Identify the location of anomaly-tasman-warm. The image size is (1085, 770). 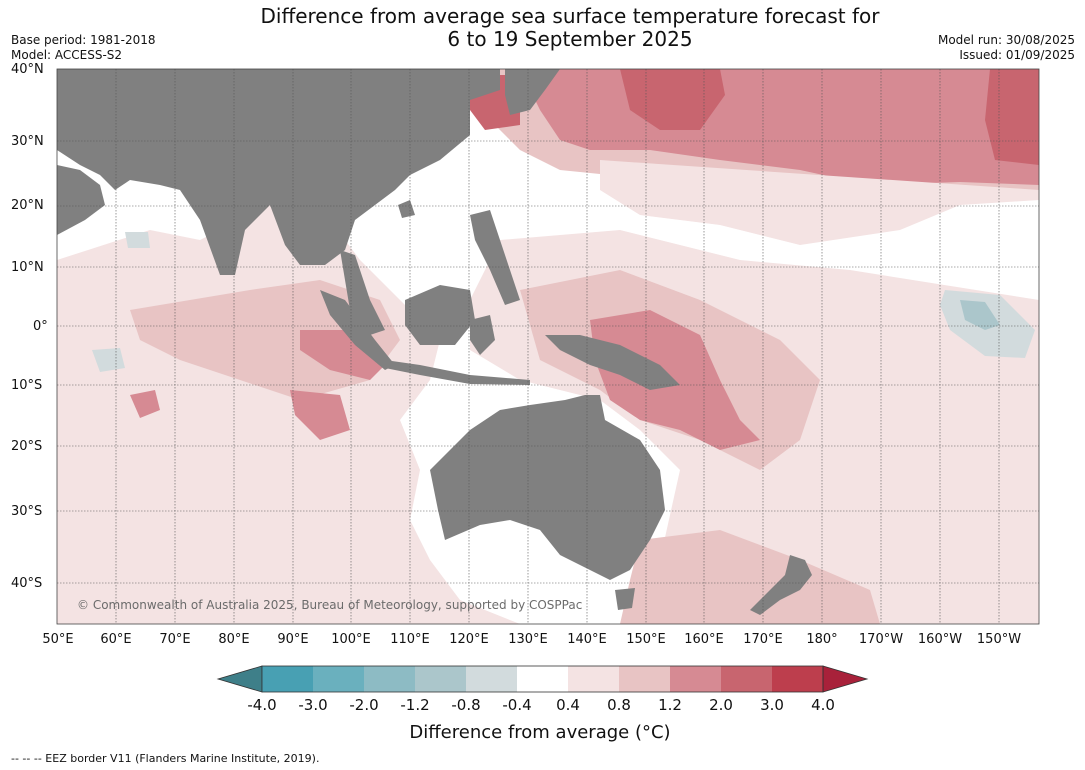
(750, 577).